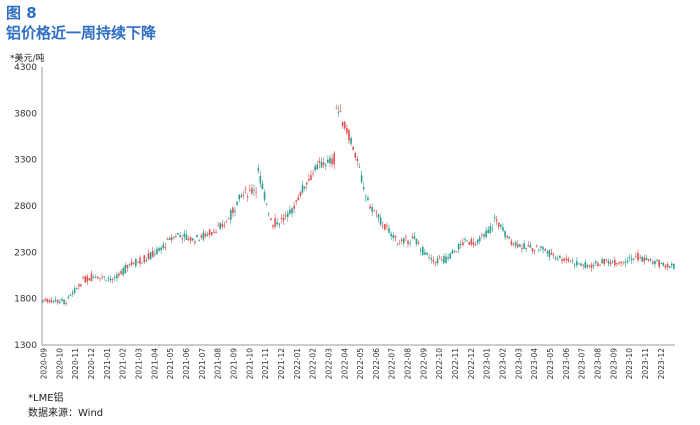 This screenshot has width=700, height=425. I want to click on x-tick-label: 2023-05, so click(550, 364).